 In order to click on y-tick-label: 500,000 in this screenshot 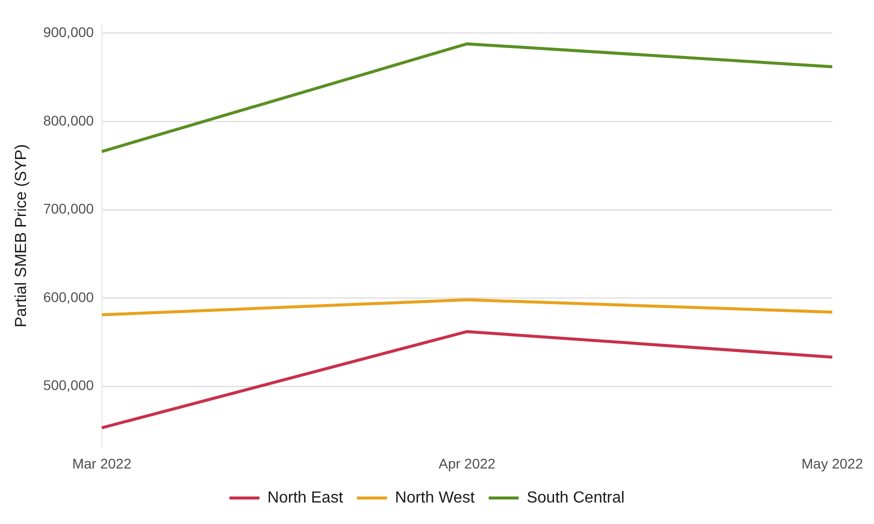, I will do `click(68, 385)`.